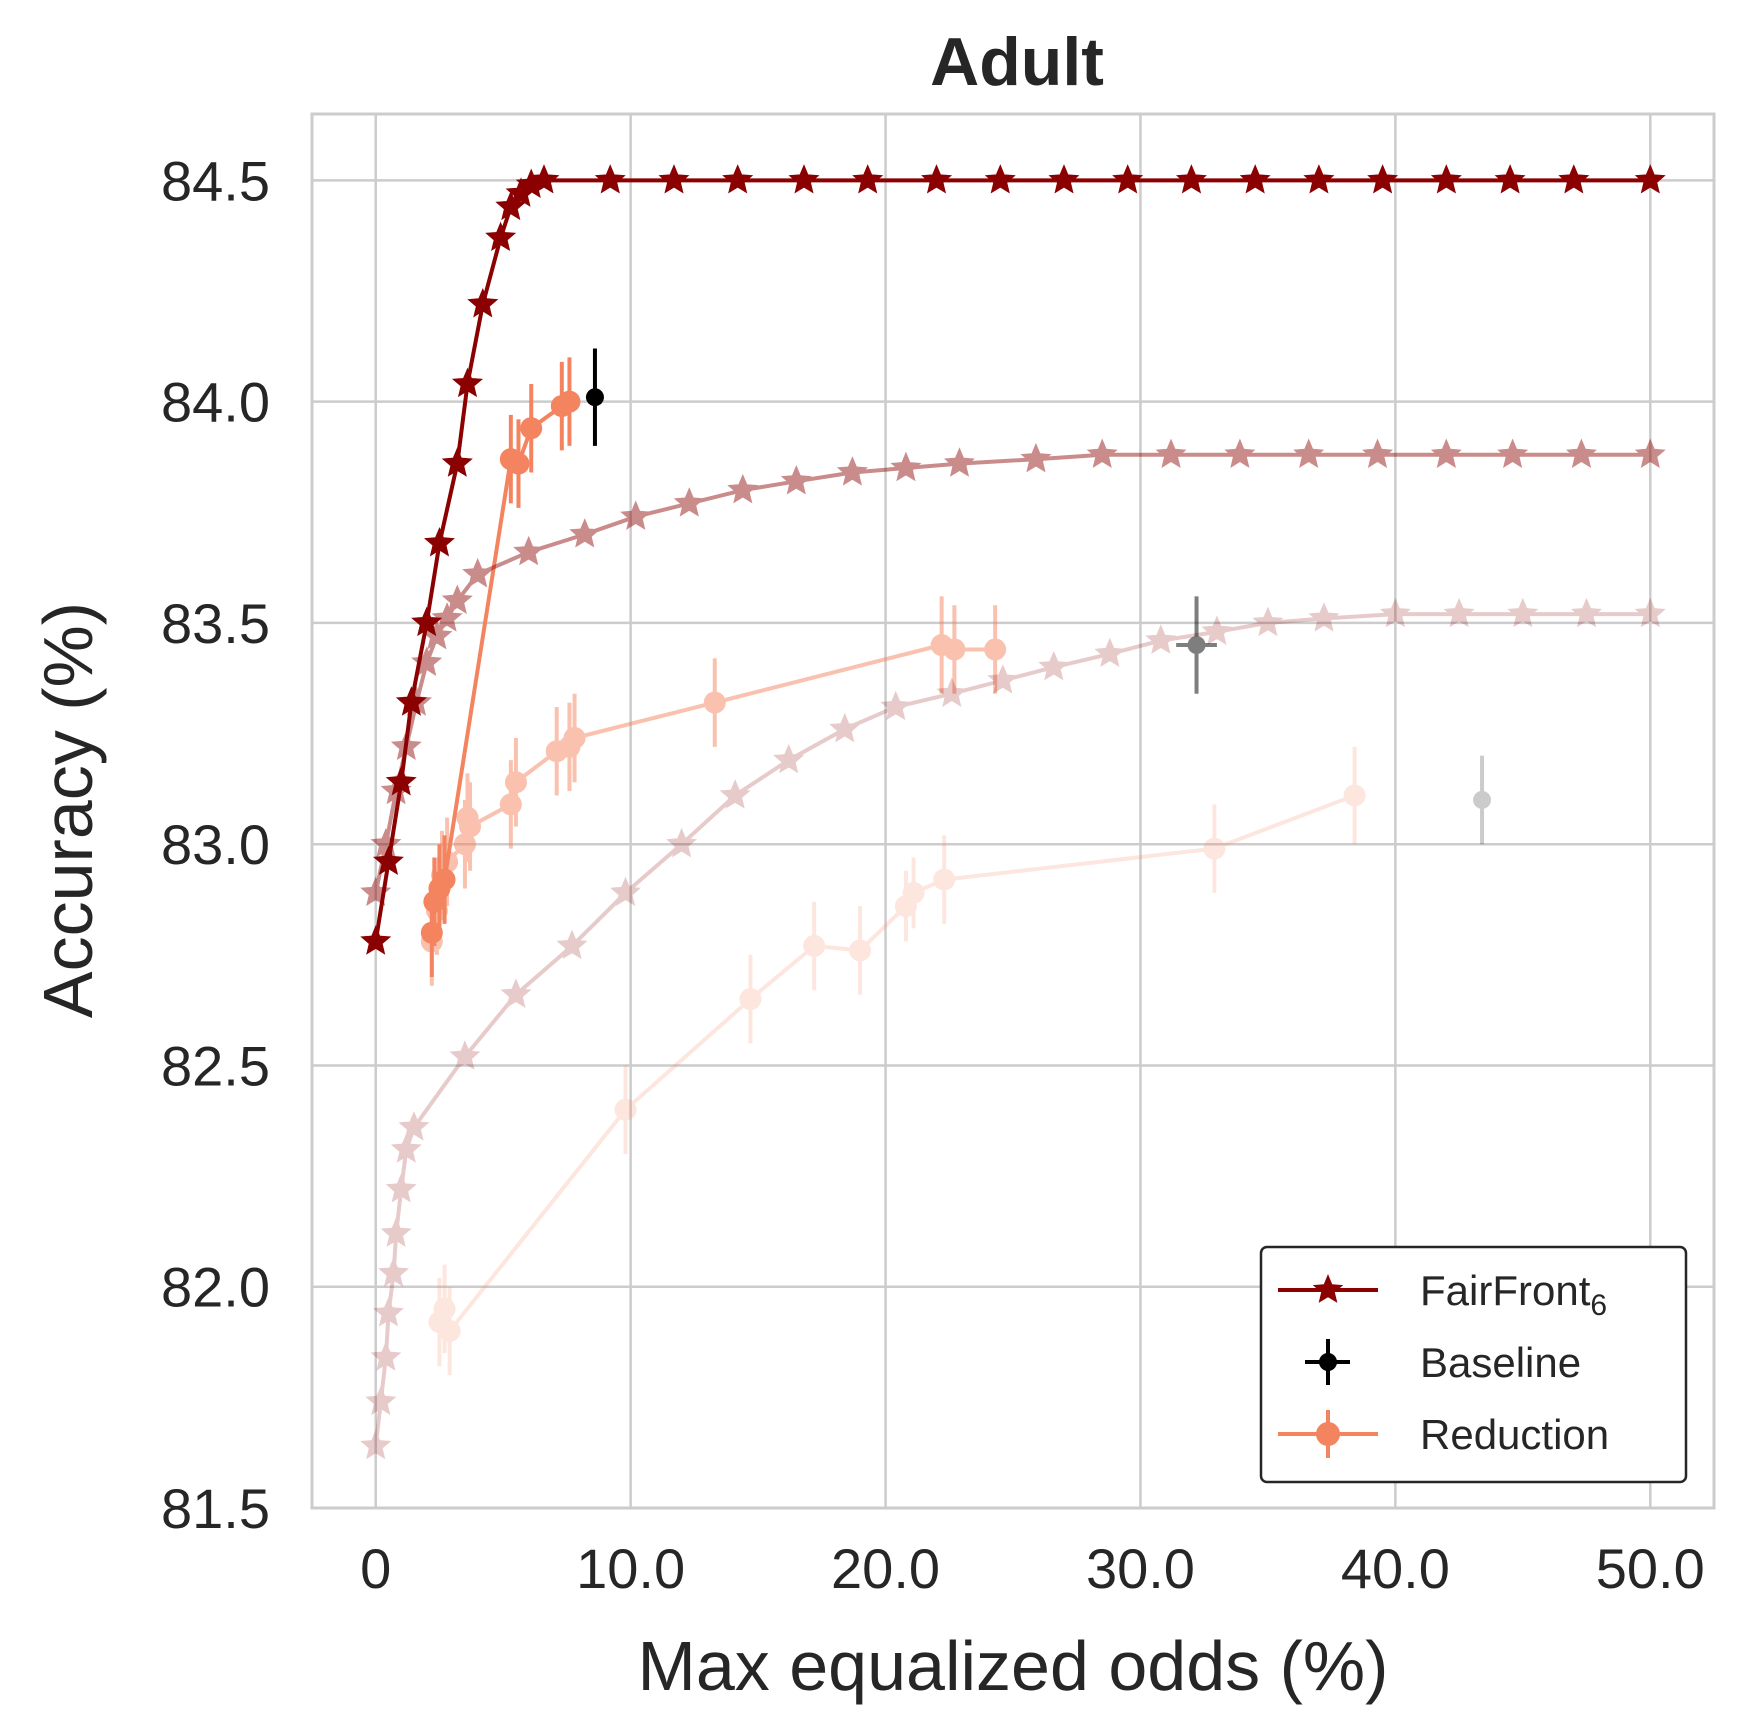  What do you see at coordinates (1598, 1305) in the screenshot?
I see `legend-fairfront-subscript: 6` at bounding box center [1598, 1305].